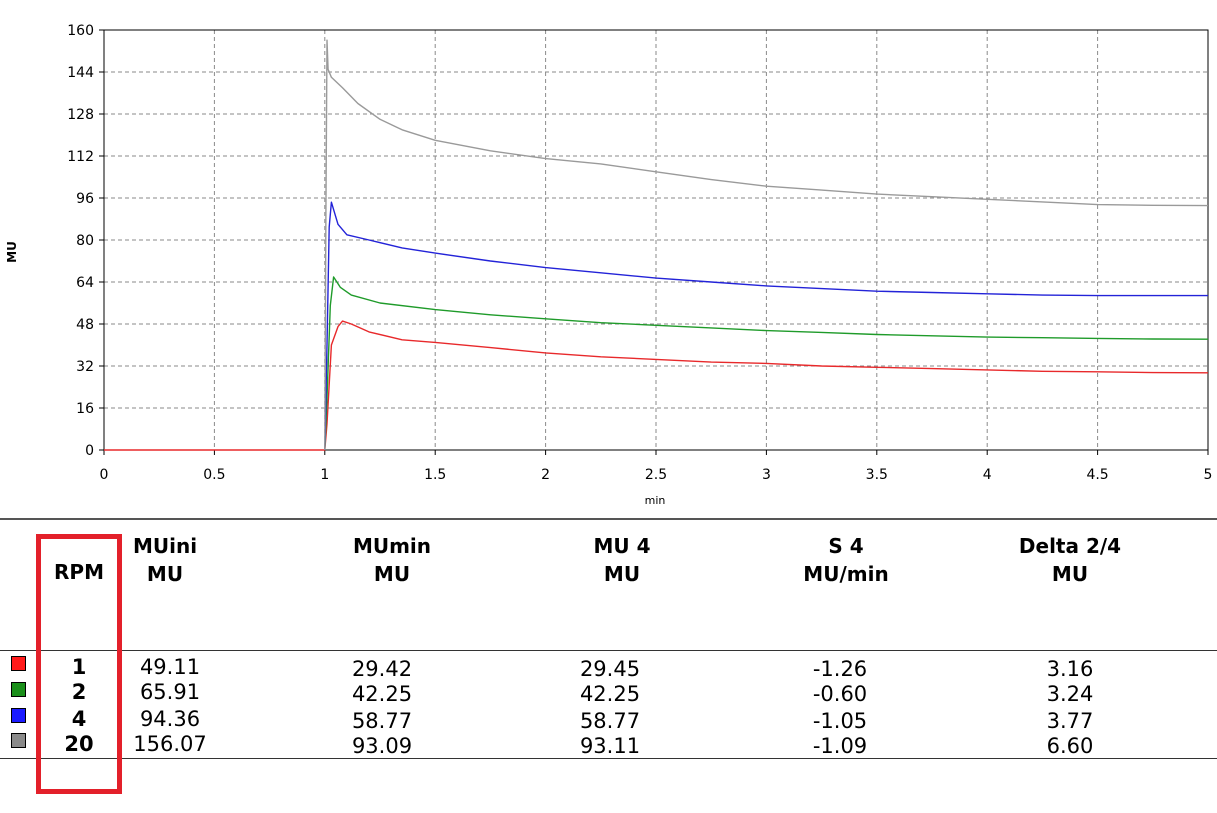  I want to click on cell-muini: 49.11, so click(170, 667).